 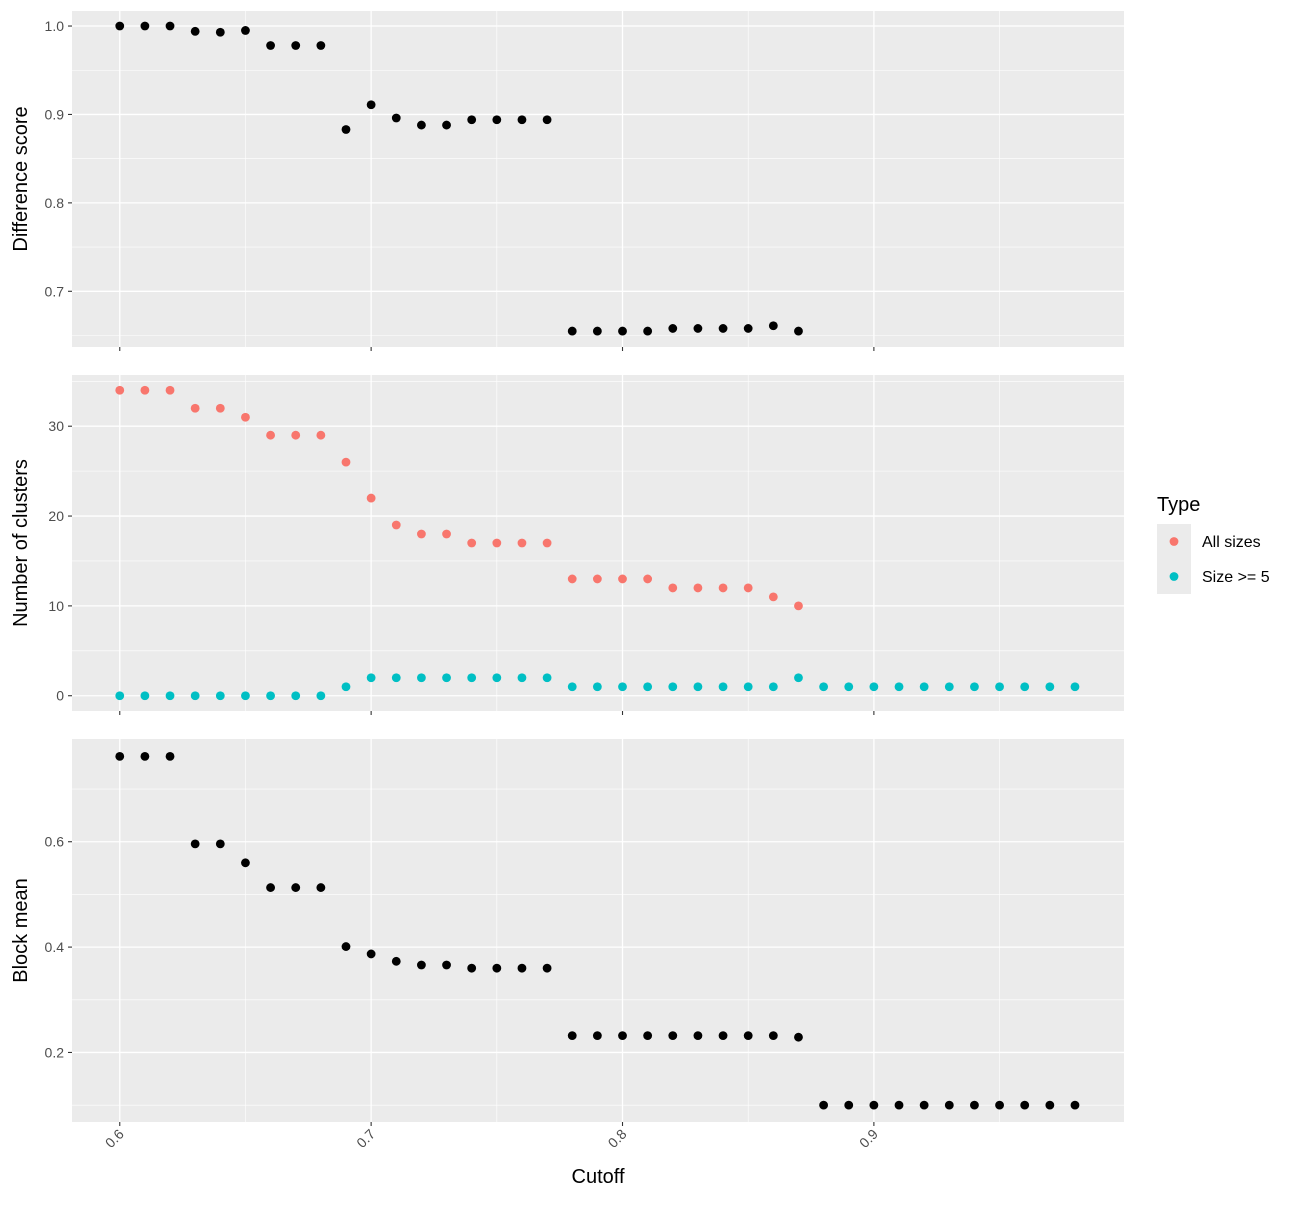 I want to click on x-tick-label: 0.7, so click(x=365, y=1138).